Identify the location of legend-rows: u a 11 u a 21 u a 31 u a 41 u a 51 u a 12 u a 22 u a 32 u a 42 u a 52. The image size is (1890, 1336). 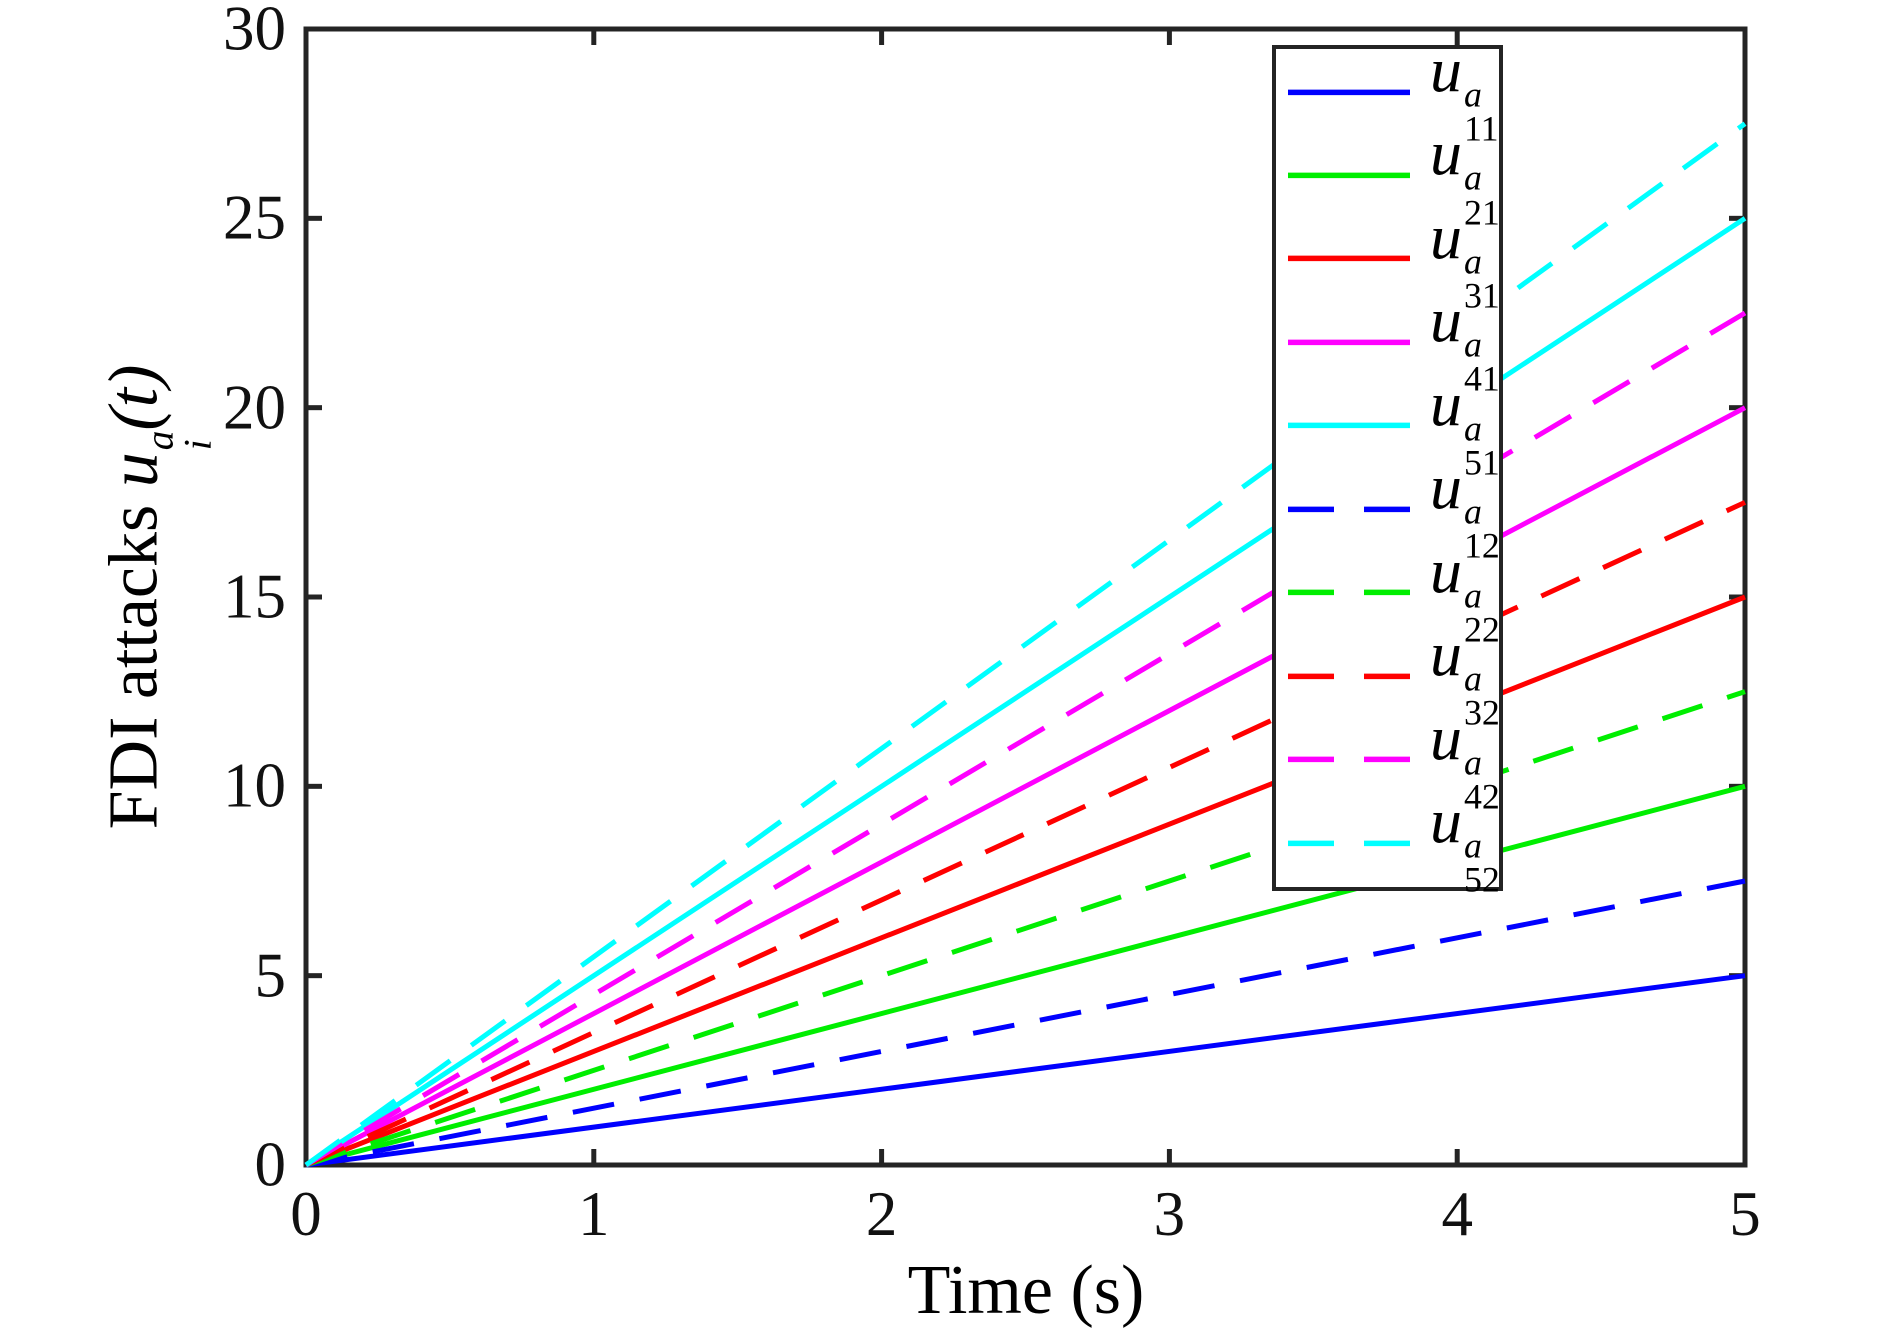
(1388, 467).